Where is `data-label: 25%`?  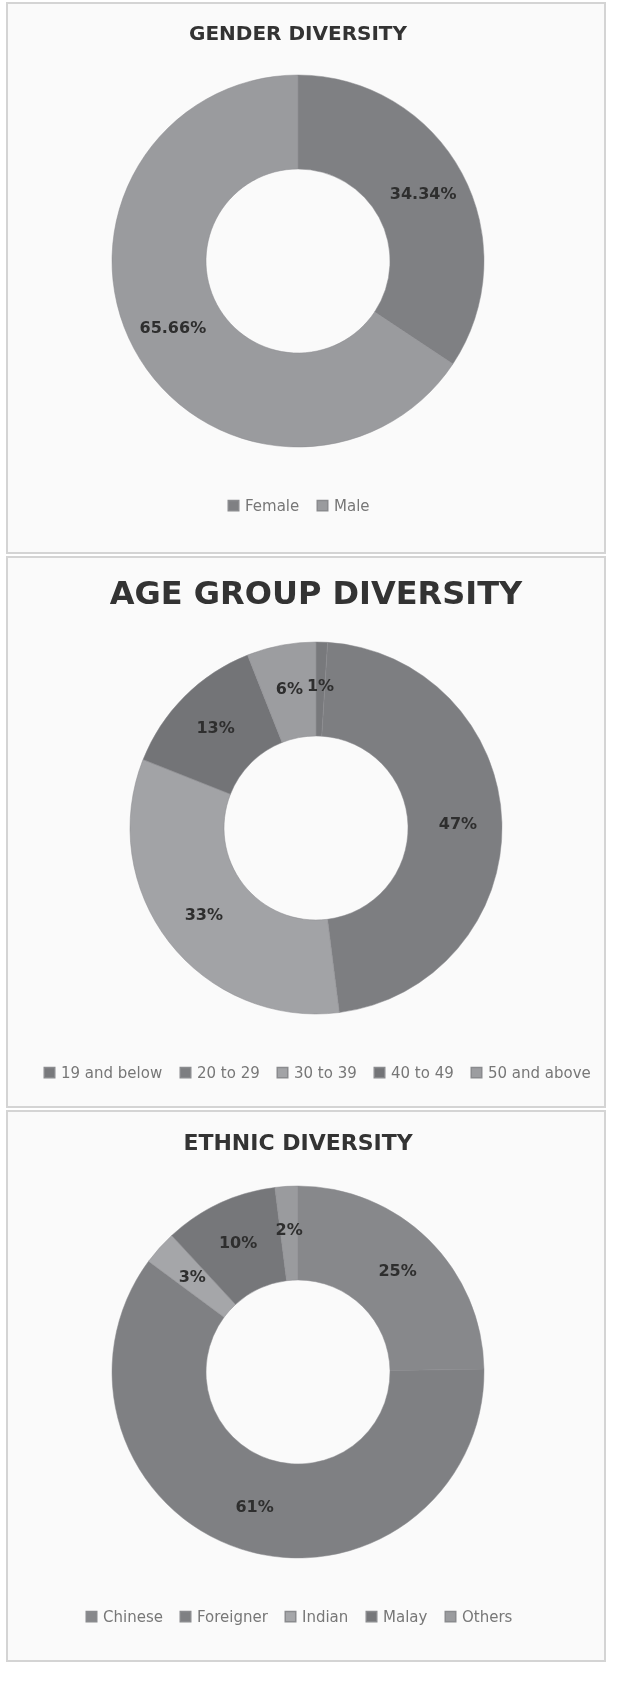
data-label: 25% is located at coordinates (397, 1270).